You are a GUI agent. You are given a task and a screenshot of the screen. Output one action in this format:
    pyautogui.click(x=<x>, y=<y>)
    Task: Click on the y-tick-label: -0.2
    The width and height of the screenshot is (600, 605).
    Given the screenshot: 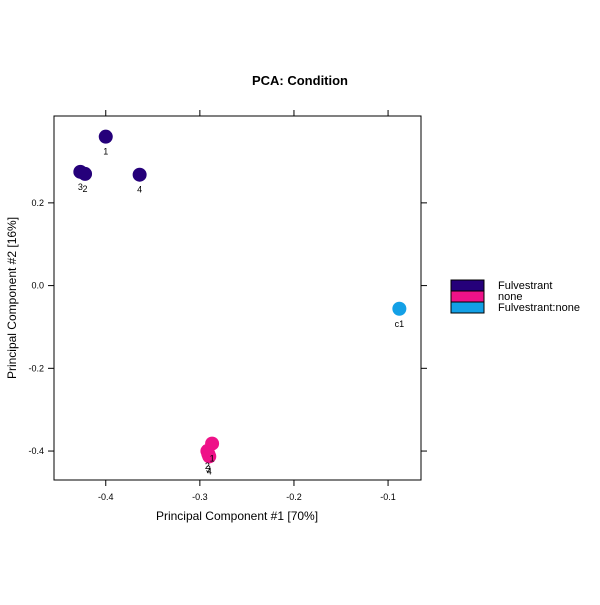 What is the action you would take?
    pyautogui.click(x=36, y=368)
    